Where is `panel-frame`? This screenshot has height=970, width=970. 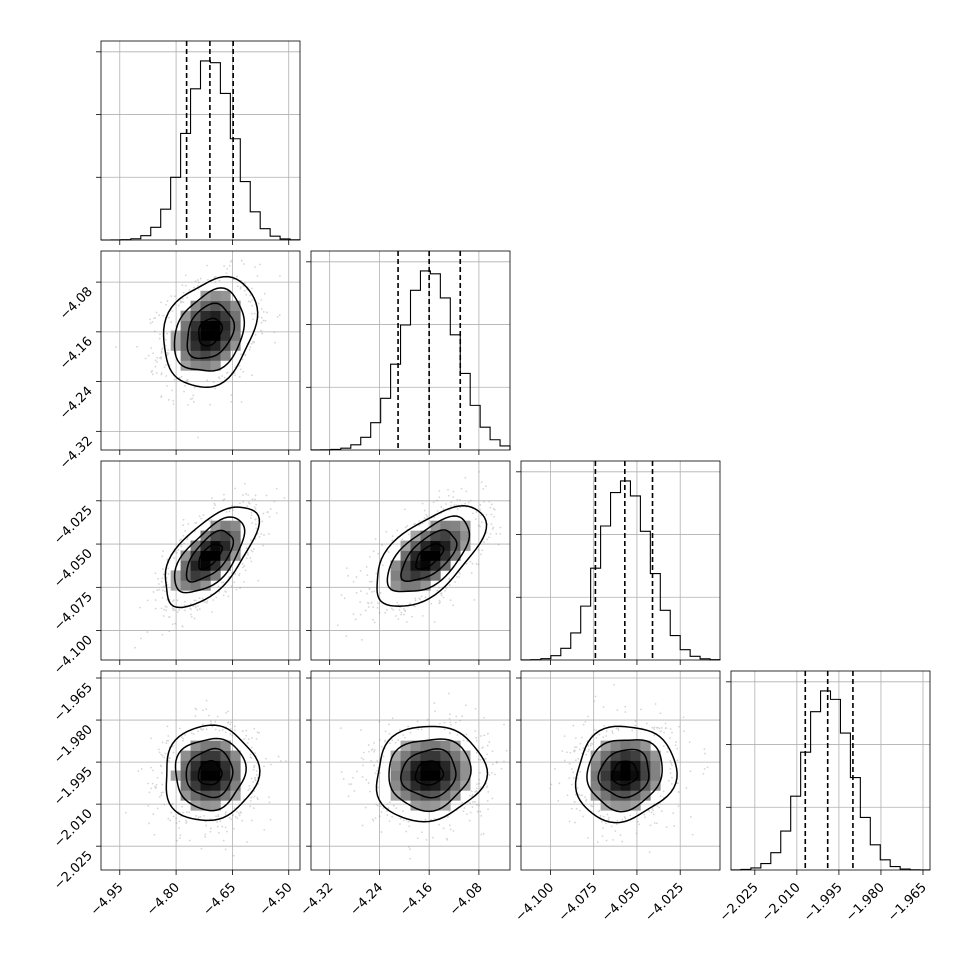 panel-frame is located at coordinates (830, 770).